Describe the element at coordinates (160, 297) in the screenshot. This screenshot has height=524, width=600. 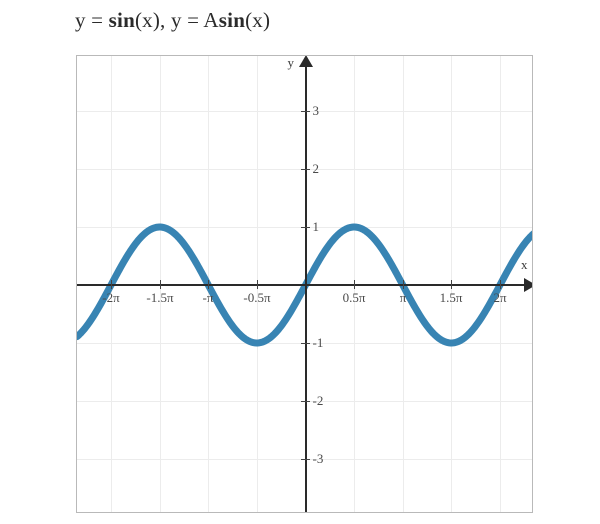
I see `x-axis-tick-label: -1.5π` at that location.